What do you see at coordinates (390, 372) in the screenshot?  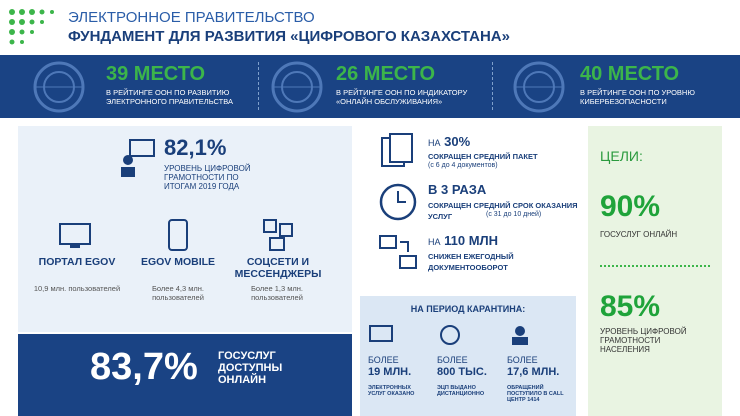 I see `q-value: 19 МЛН.` at bounding box center [390, 372].